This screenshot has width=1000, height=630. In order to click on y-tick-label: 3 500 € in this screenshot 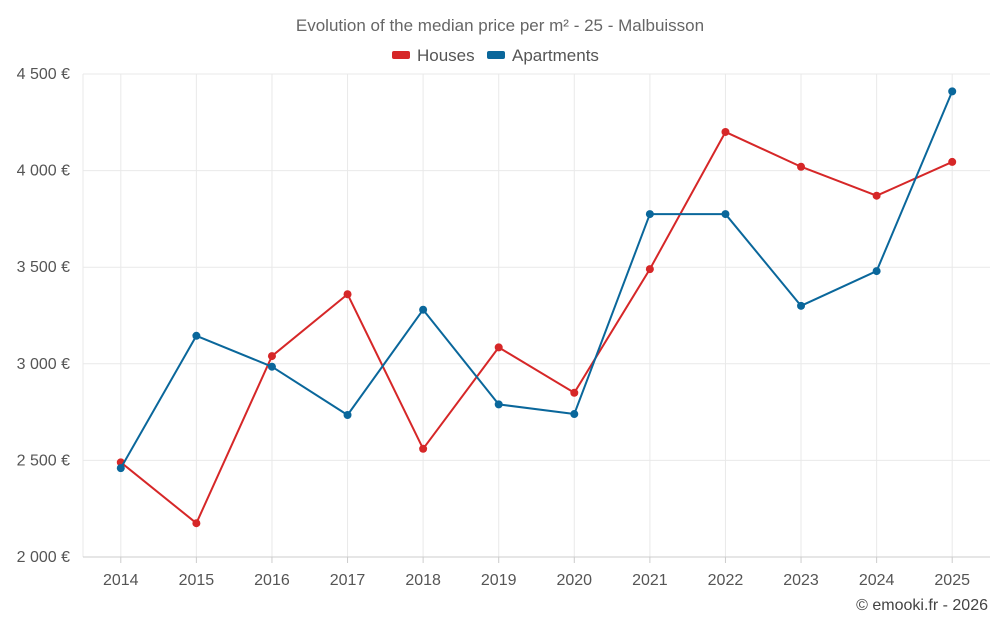, I will do `click(43, 267)`.